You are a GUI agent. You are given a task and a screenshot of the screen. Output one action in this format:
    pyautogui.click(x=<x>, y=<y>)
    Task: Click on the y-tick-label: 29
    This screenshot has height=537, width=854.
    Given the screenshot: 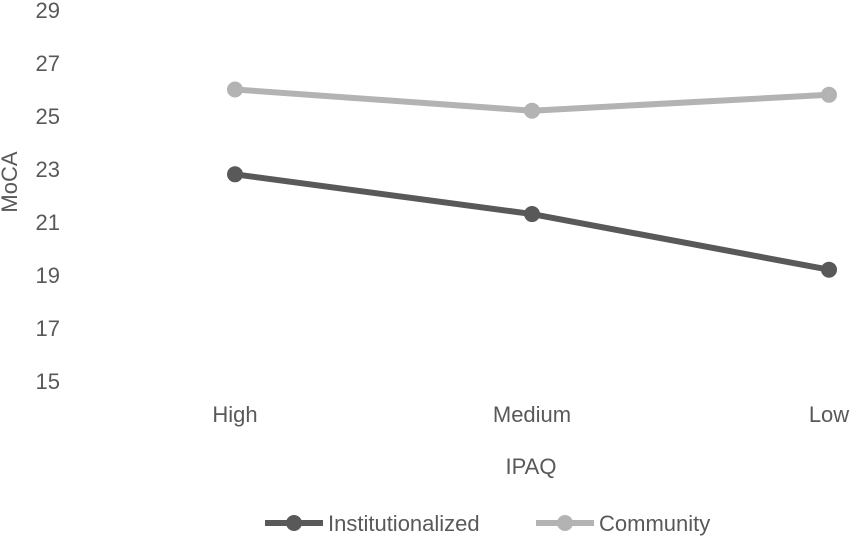 What is the action you would take?
    pyautogui.click(x=48, y=11)
    